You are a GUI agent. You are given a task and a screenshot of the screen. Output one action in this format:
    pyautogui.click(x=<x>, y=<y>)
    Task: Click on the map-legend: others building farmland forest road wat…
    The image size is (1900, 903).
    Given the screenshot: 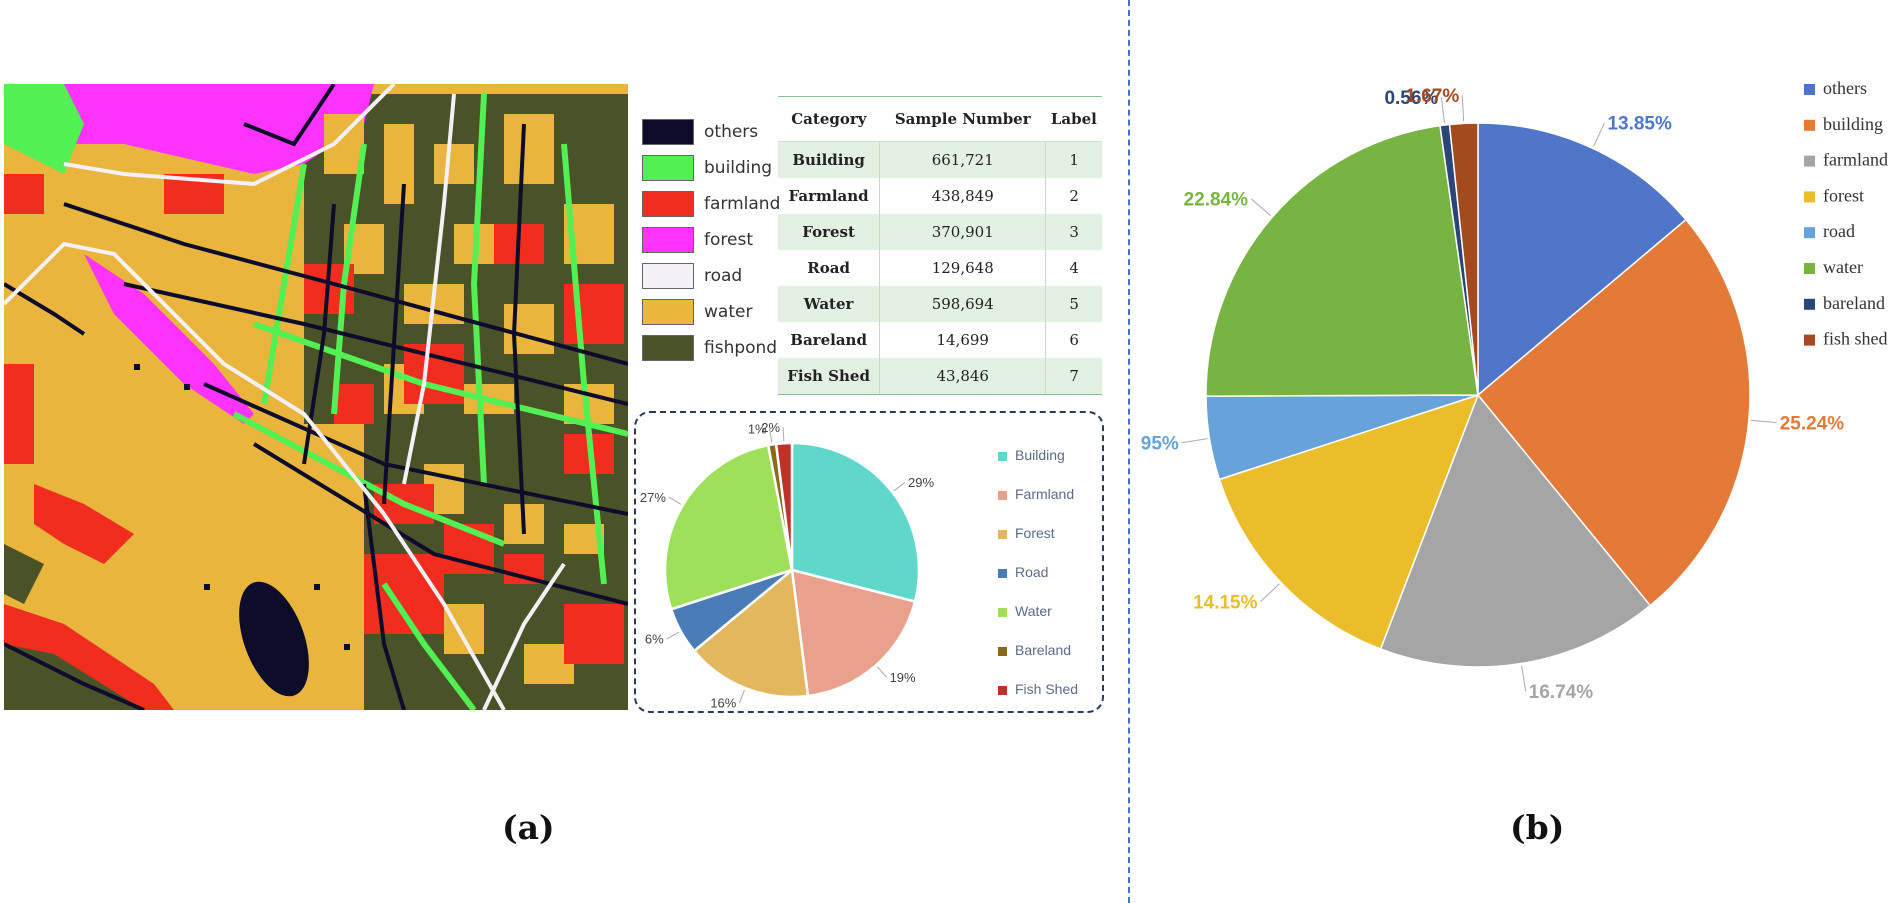 What is the action you would take?
    pyautogui.click(x=710, y=243)
    